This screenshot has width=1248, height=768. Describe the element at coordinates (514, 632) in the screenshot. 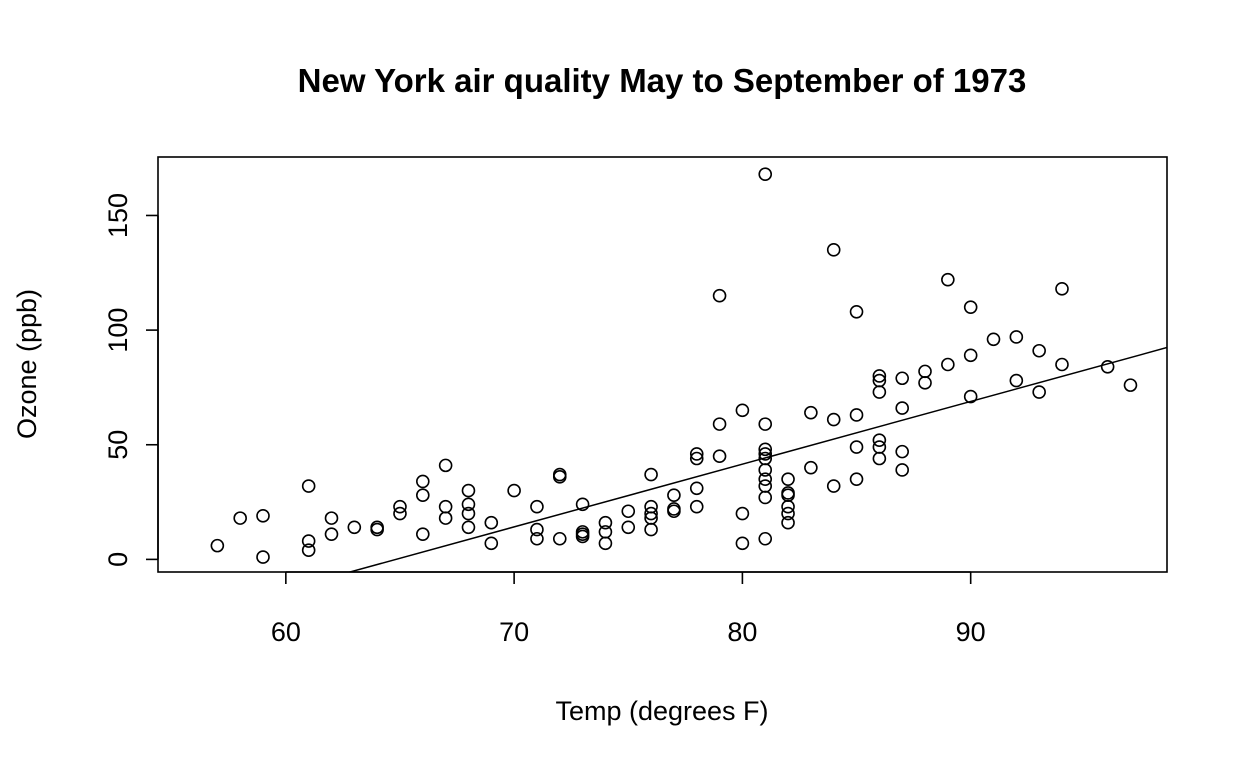

I see `x-tick-label: 70` at that location.